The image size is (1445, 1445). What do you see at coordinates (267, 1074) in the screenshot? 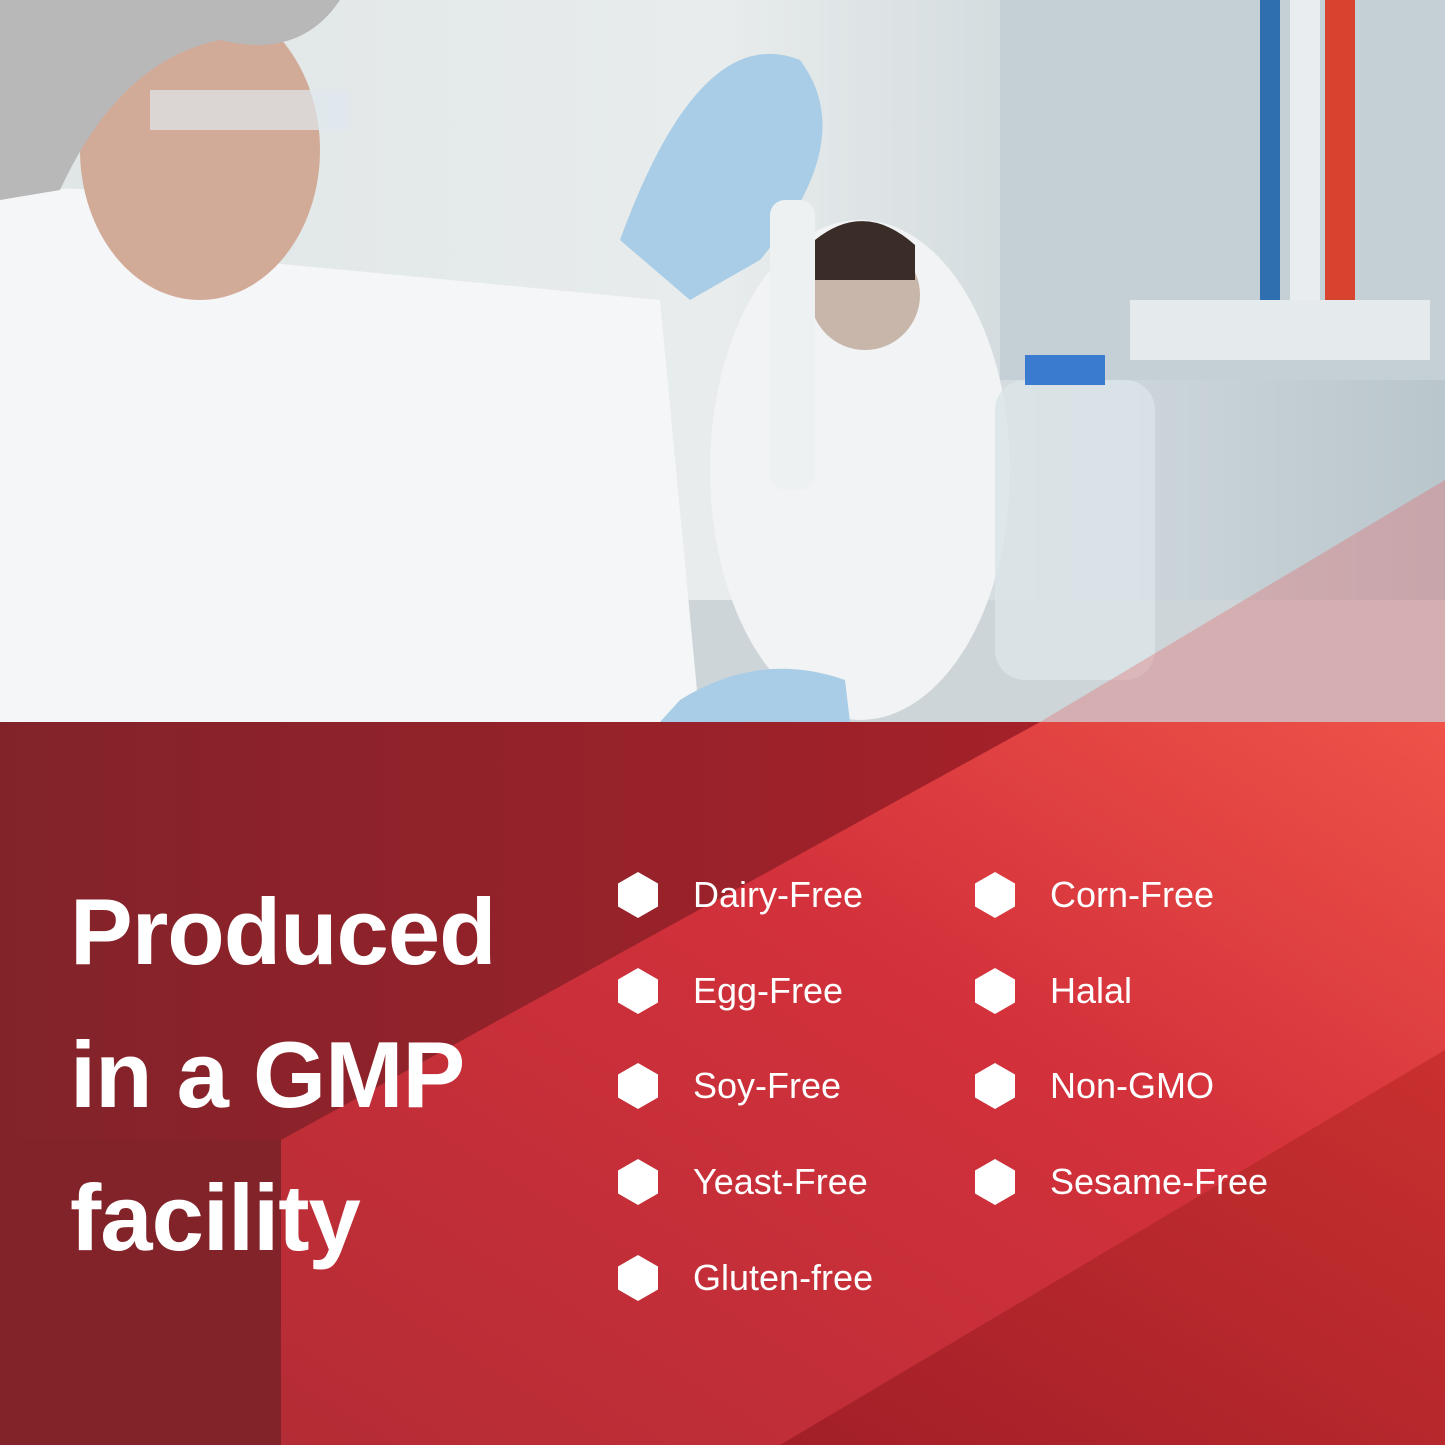
I see `headline-line-2: in a GMP` at bounding box center [267, 1074].